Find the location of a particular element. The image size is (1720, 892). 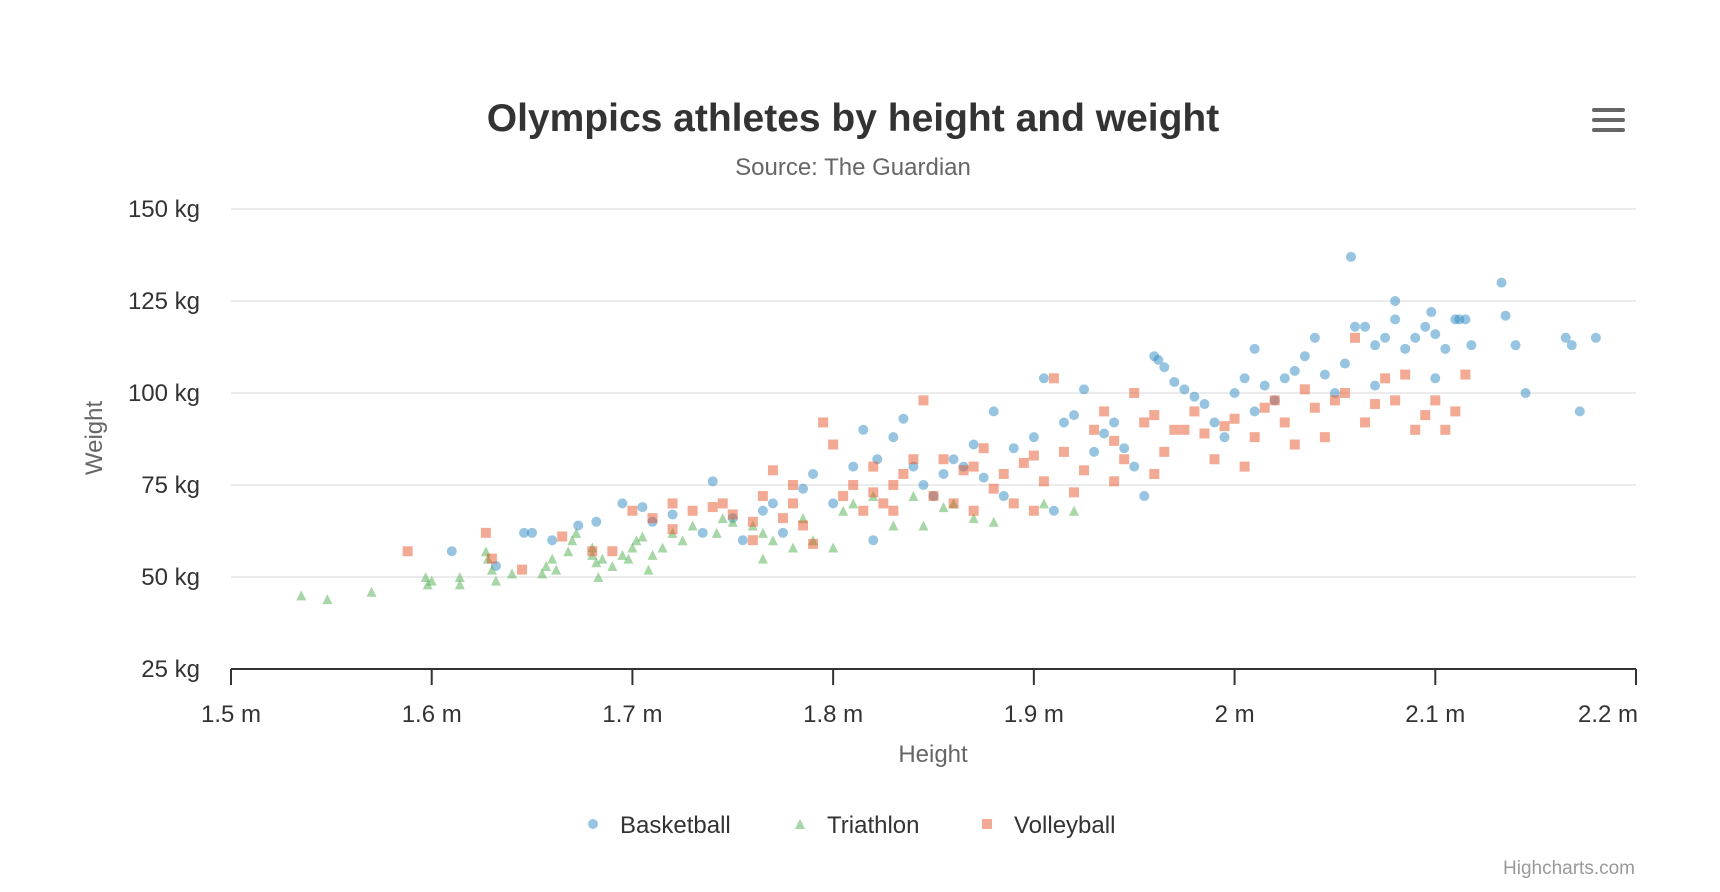

y-tick-label: 50 kg is located at coordinates (170, 577).